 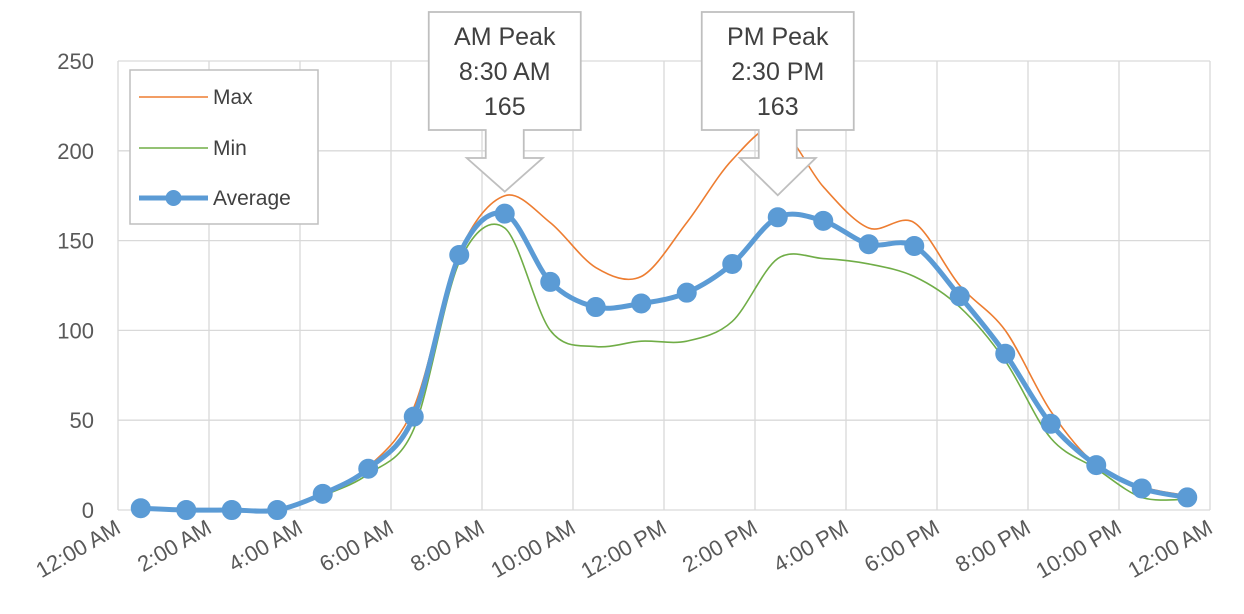 I want to click on legend-marker-average, so click(x=173, y=198).